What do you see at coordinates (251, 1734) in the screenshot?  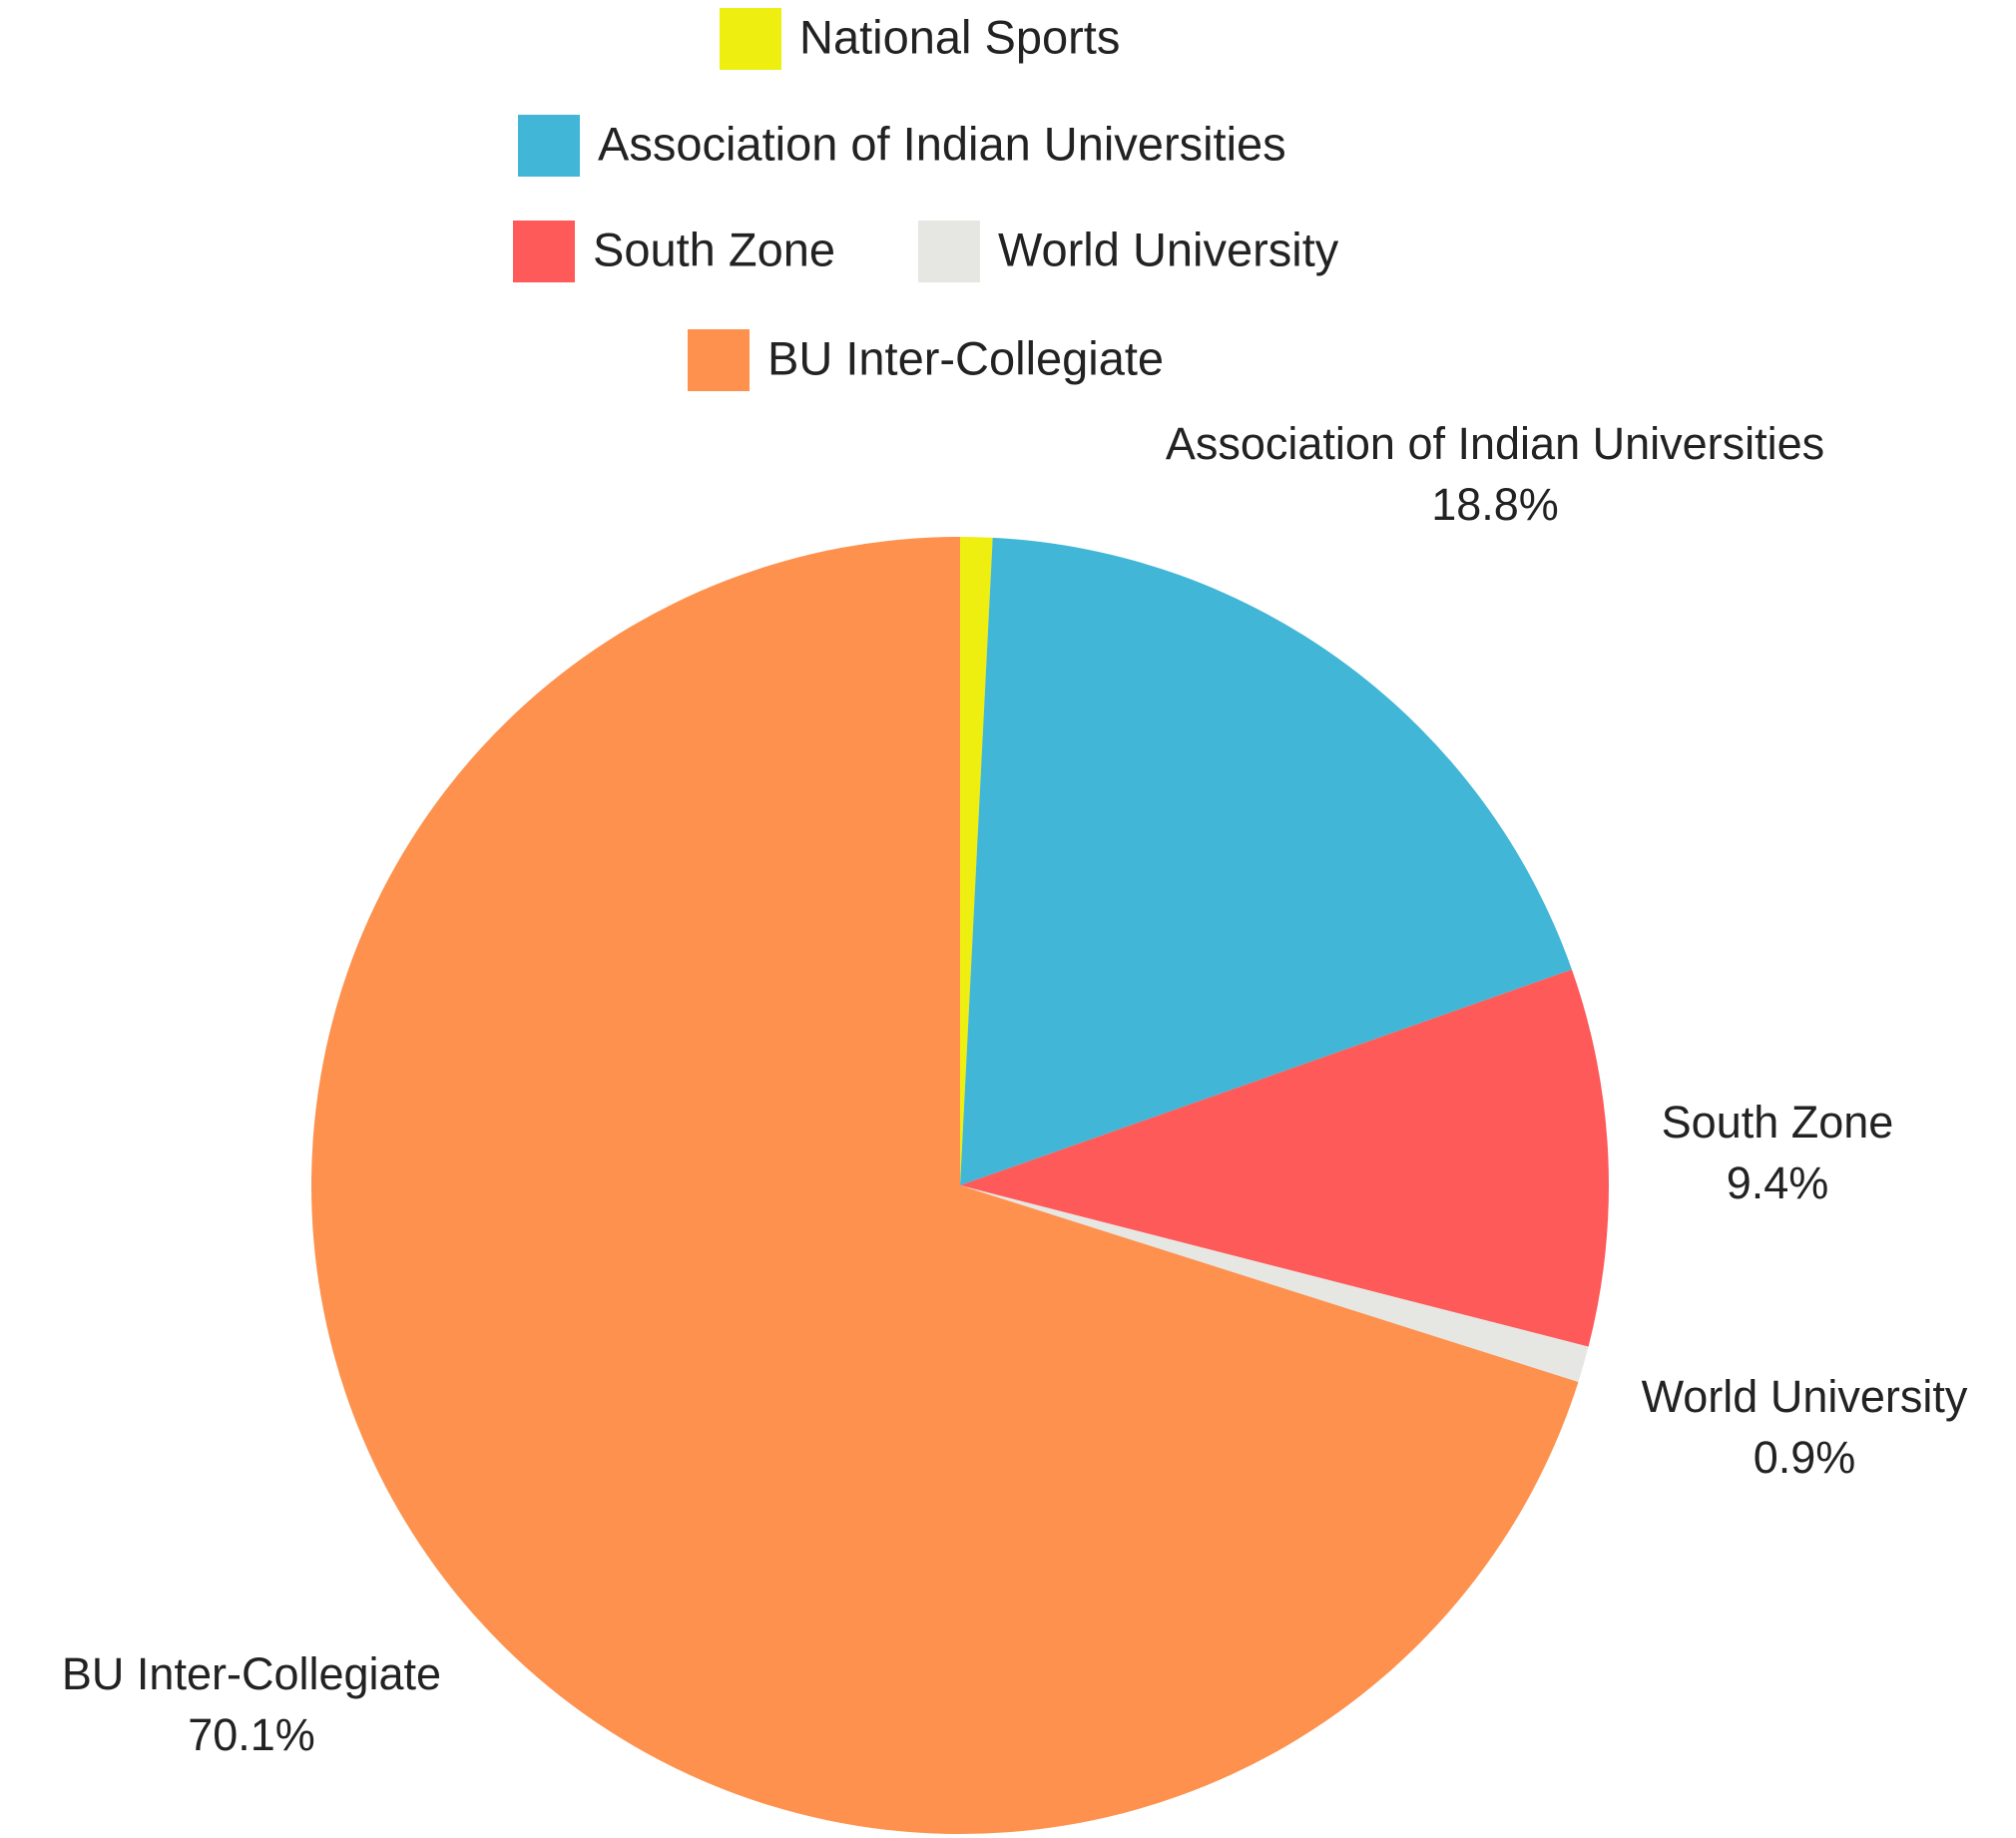 I see `data-label-value: 70.1%` at bounding box center [251, 1734].